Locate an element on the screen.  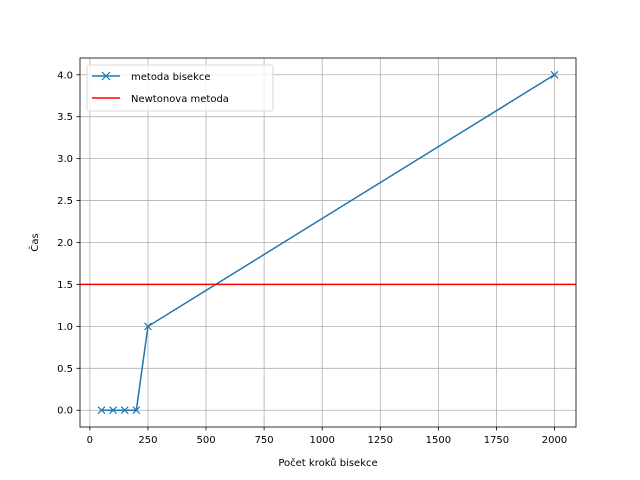
legend-label-newton: Newtonova metoda is located at coordinates (180, 99).